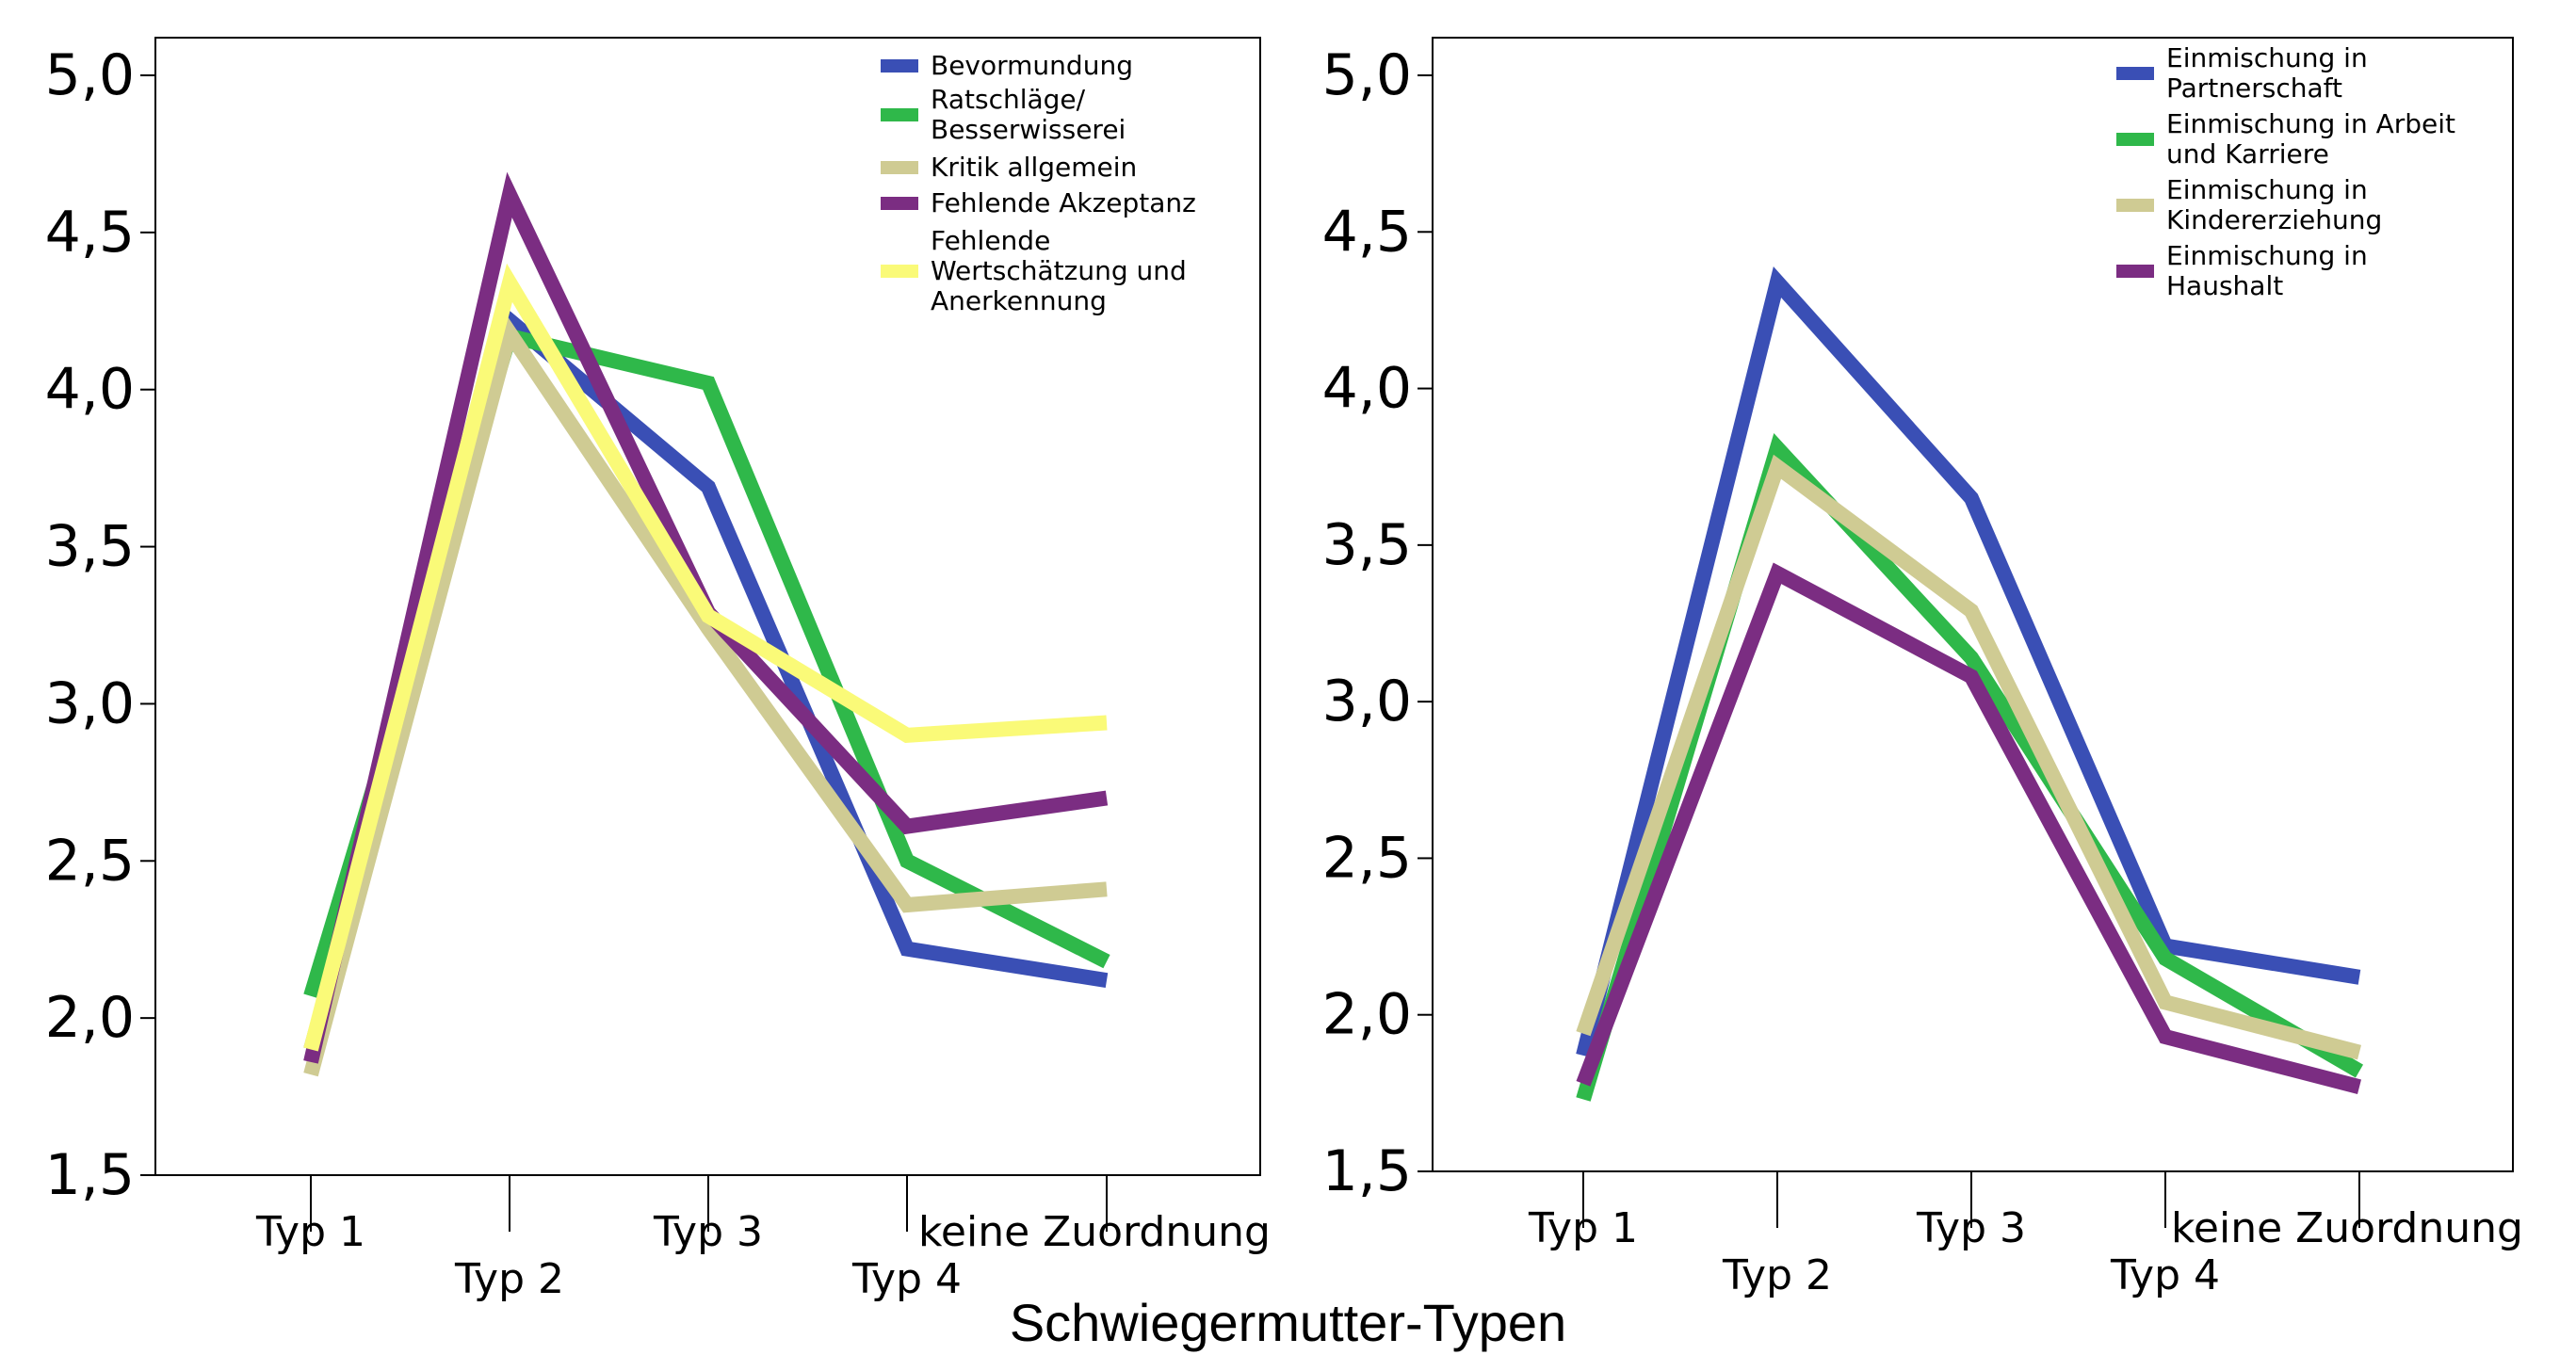  Describe the element at coordinates (1059, 270) in the screenshot. I see `legend-label: Wertschätzung und` at that location.